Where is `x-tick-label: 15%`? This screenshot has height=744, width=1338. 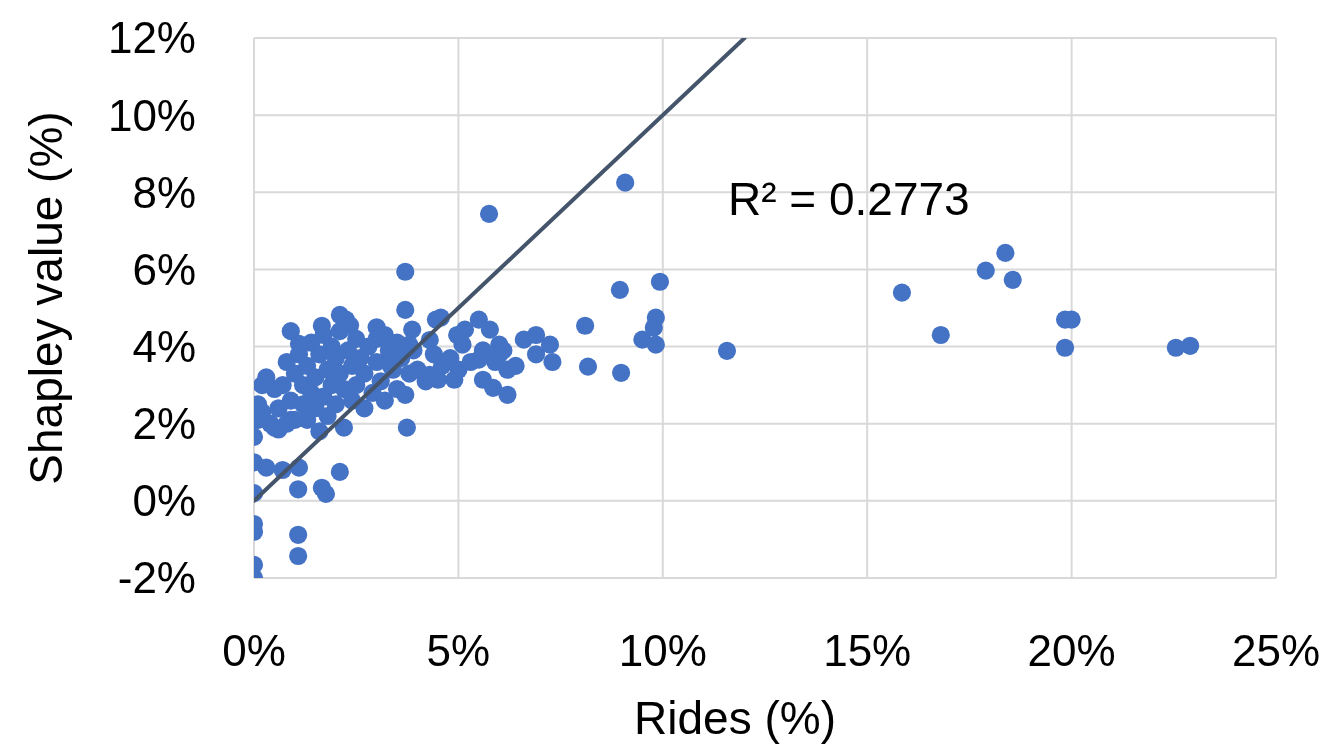
x-tick-label: 15% is located at coordinates (867, 650).